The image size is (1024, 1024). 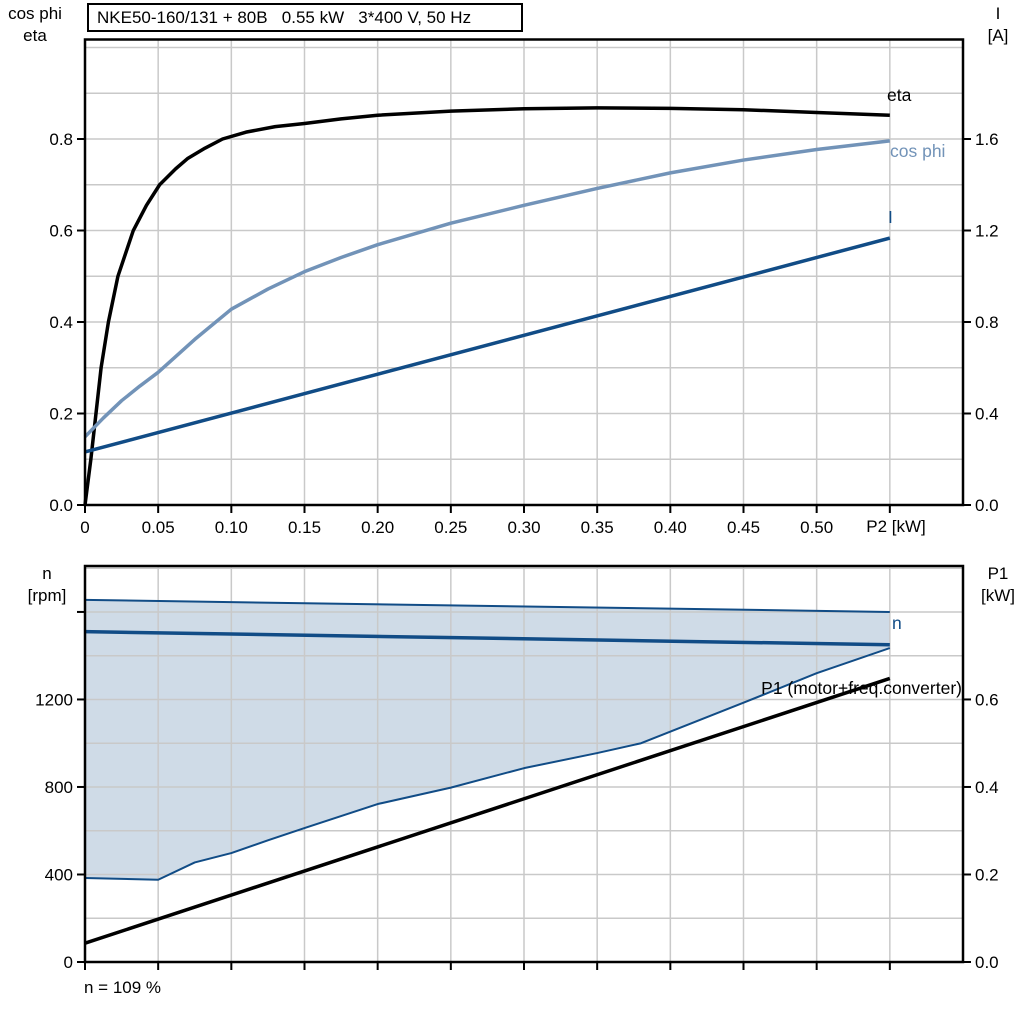 What do you see at coordinates (47, 573) in the screenshot?
I see `n-axis-label-line1: n` at bounding box center [47, 573].